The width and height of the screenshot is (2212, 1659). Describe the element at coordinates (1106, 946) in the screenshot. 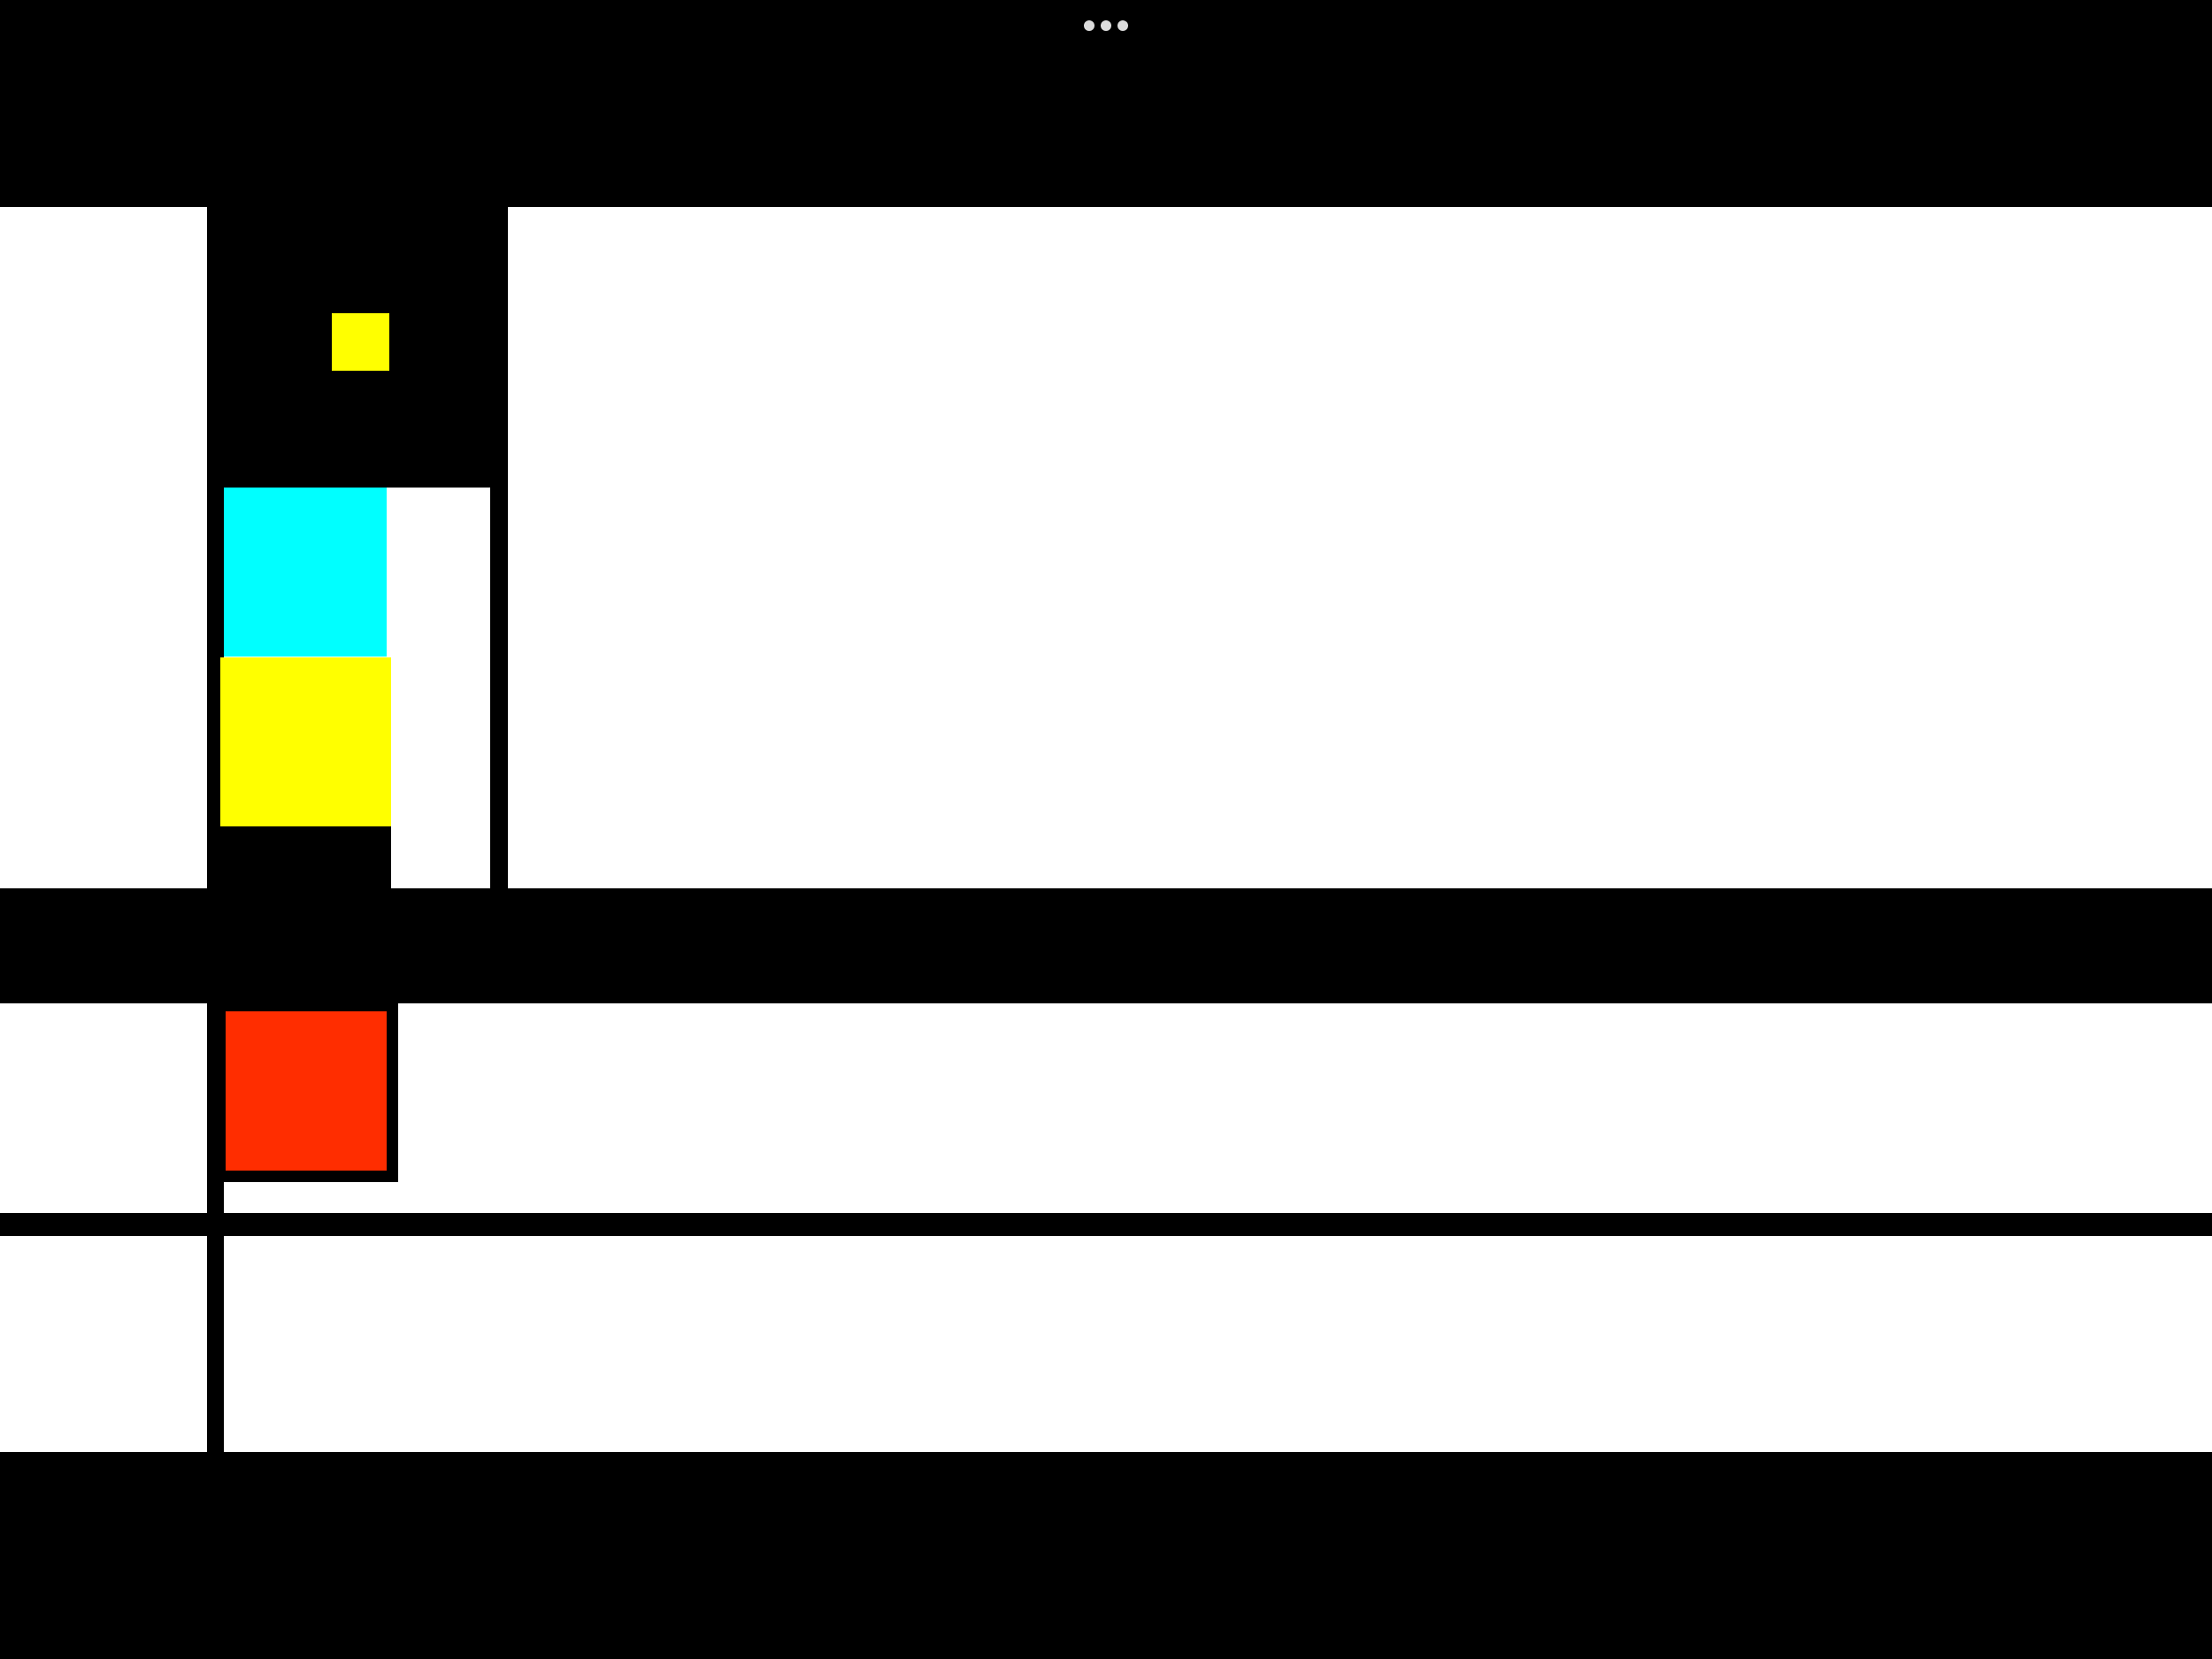

I see `middle-black-band` at that location.